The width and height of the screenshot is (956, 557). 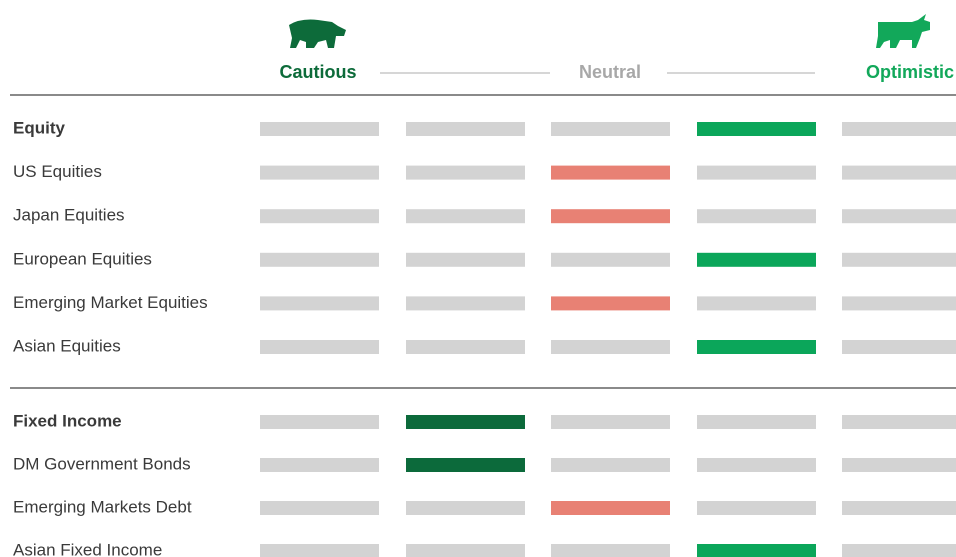 What do you see at coordinates (82, 258) in the screenshot?
I see `row-label: European Equities` at bounding box center [82, 258].